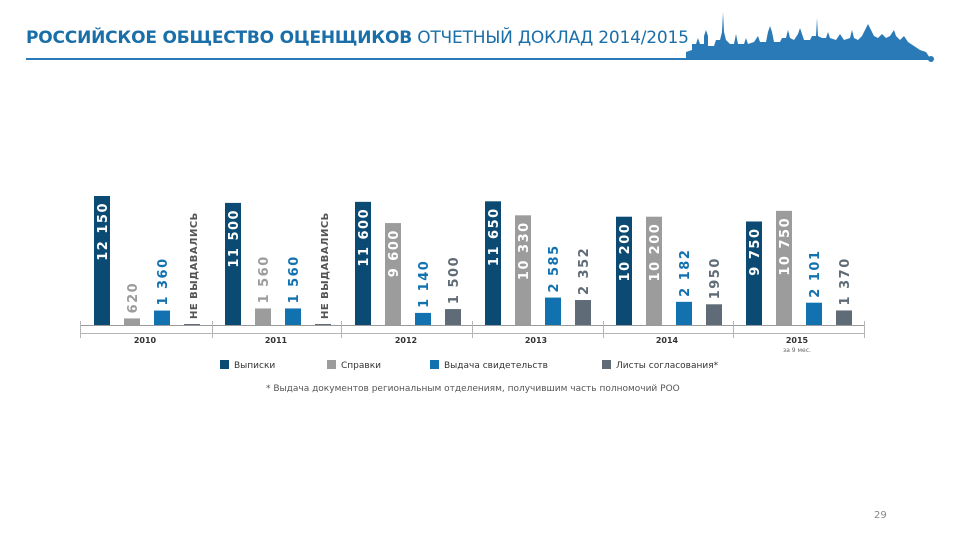 The width and height of the screenshot is (960, 540). Describe the element at coordinates (667, 340) in the screenshot. I see `x-tick-label: 2014` at that location.